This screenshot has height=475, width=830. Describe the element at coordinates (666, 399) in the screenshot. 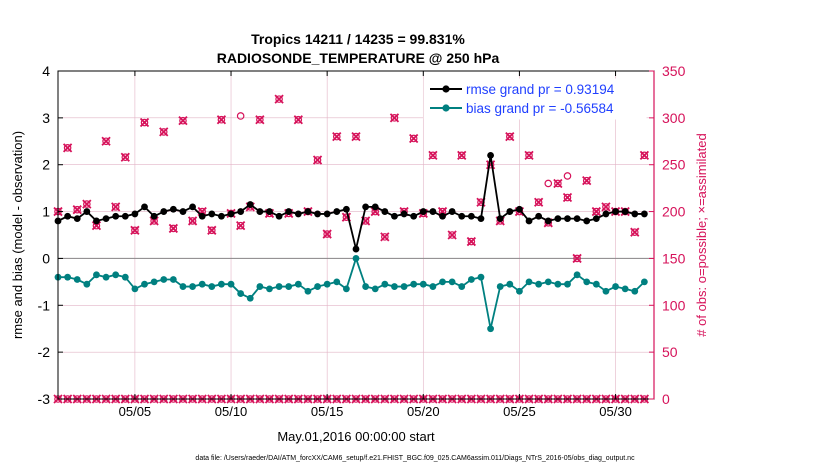

I see `y-tick-label-right: 0` at that location.